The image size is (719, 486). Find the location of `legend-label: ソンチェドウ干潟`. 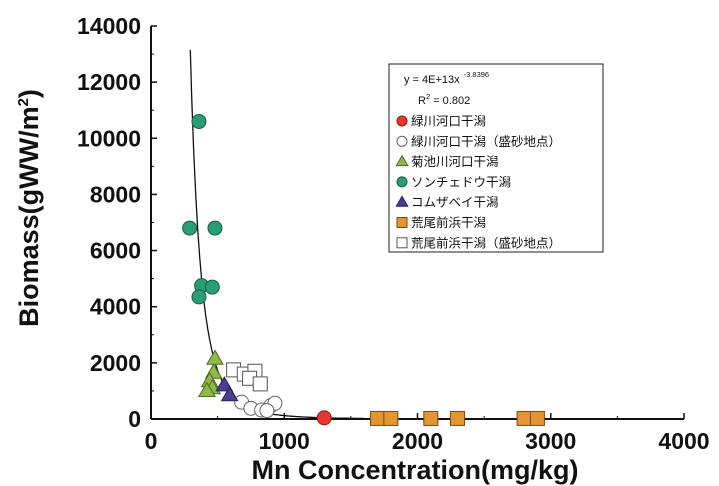

legend-label: ソンチェドウ干潟 is located at coordinates (461, 181).